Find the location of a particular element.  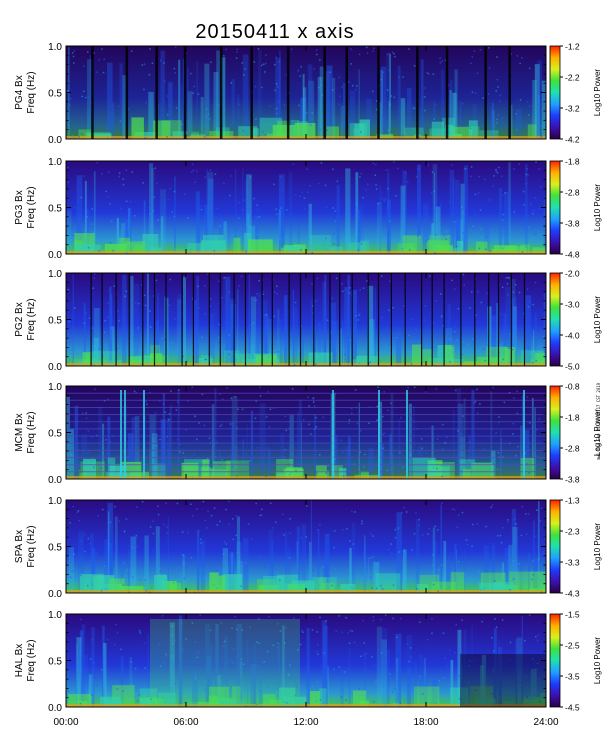

colorbar-tick-label: -2.5 is located at coordinates (572, 646).